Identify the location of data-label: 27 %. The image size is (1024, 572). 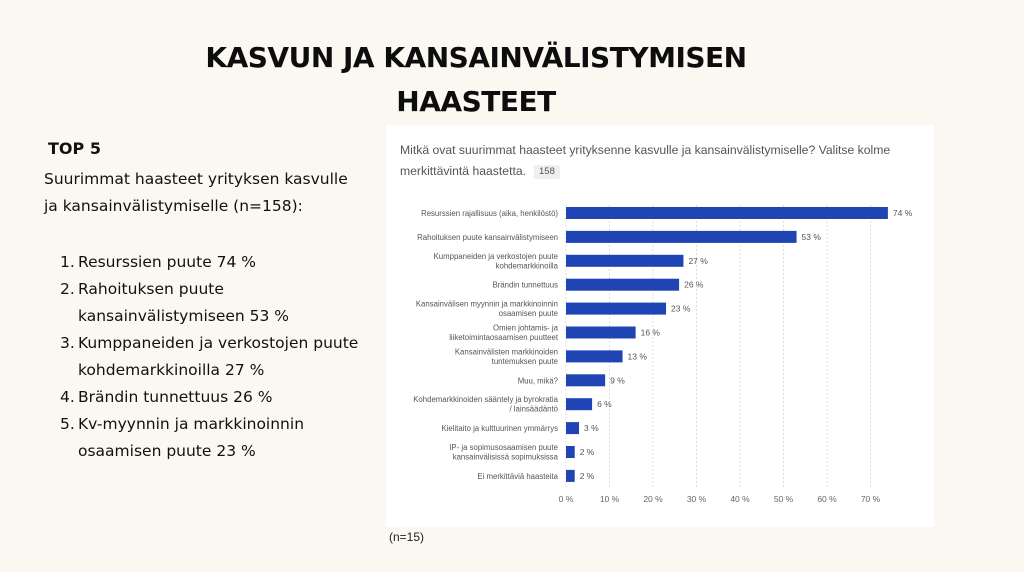
(698, 261).